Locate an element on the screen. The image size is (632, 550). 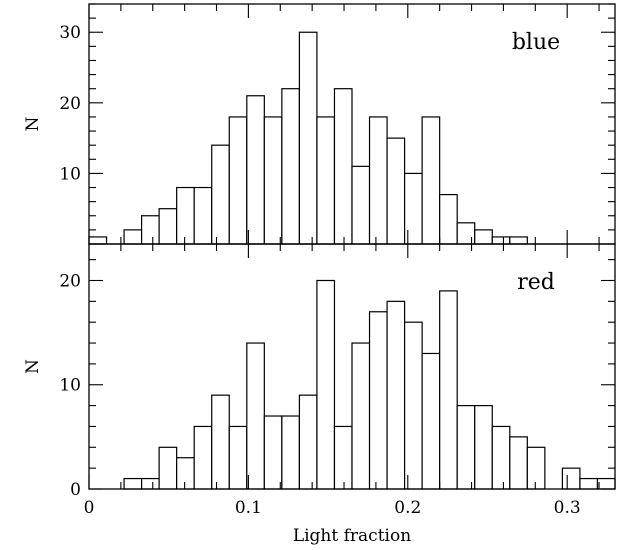
x-tick-label: 0 is located at coordinates (89, 508).